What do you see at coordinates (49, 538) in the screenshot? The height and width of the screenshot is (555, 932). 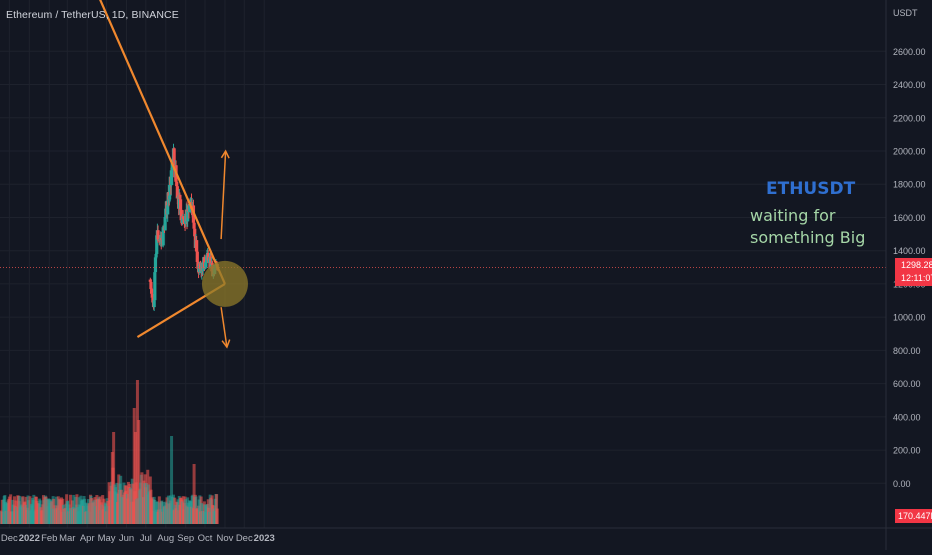 I see `time-tick-label: Feb` at bounding box center [49, 538].